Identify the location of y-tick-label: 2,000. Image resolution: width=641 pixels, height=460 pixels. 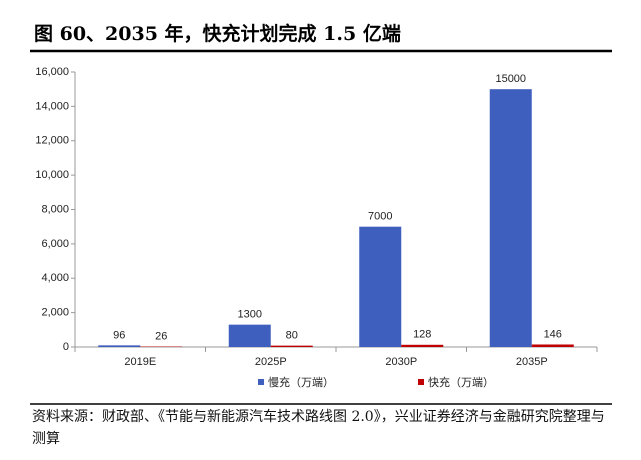
(55, 313).